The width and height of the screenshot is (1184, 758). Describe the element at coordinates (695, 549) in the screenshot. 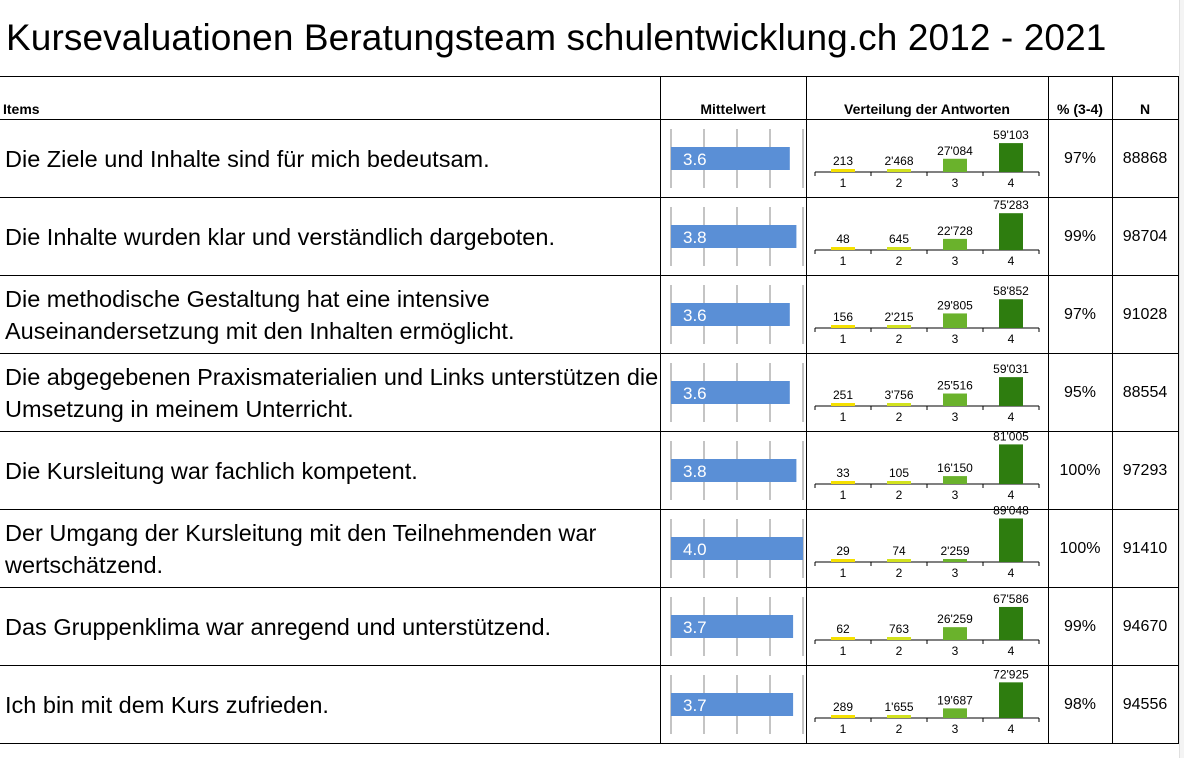

I see `mean-value-label: 4.0` at that location.